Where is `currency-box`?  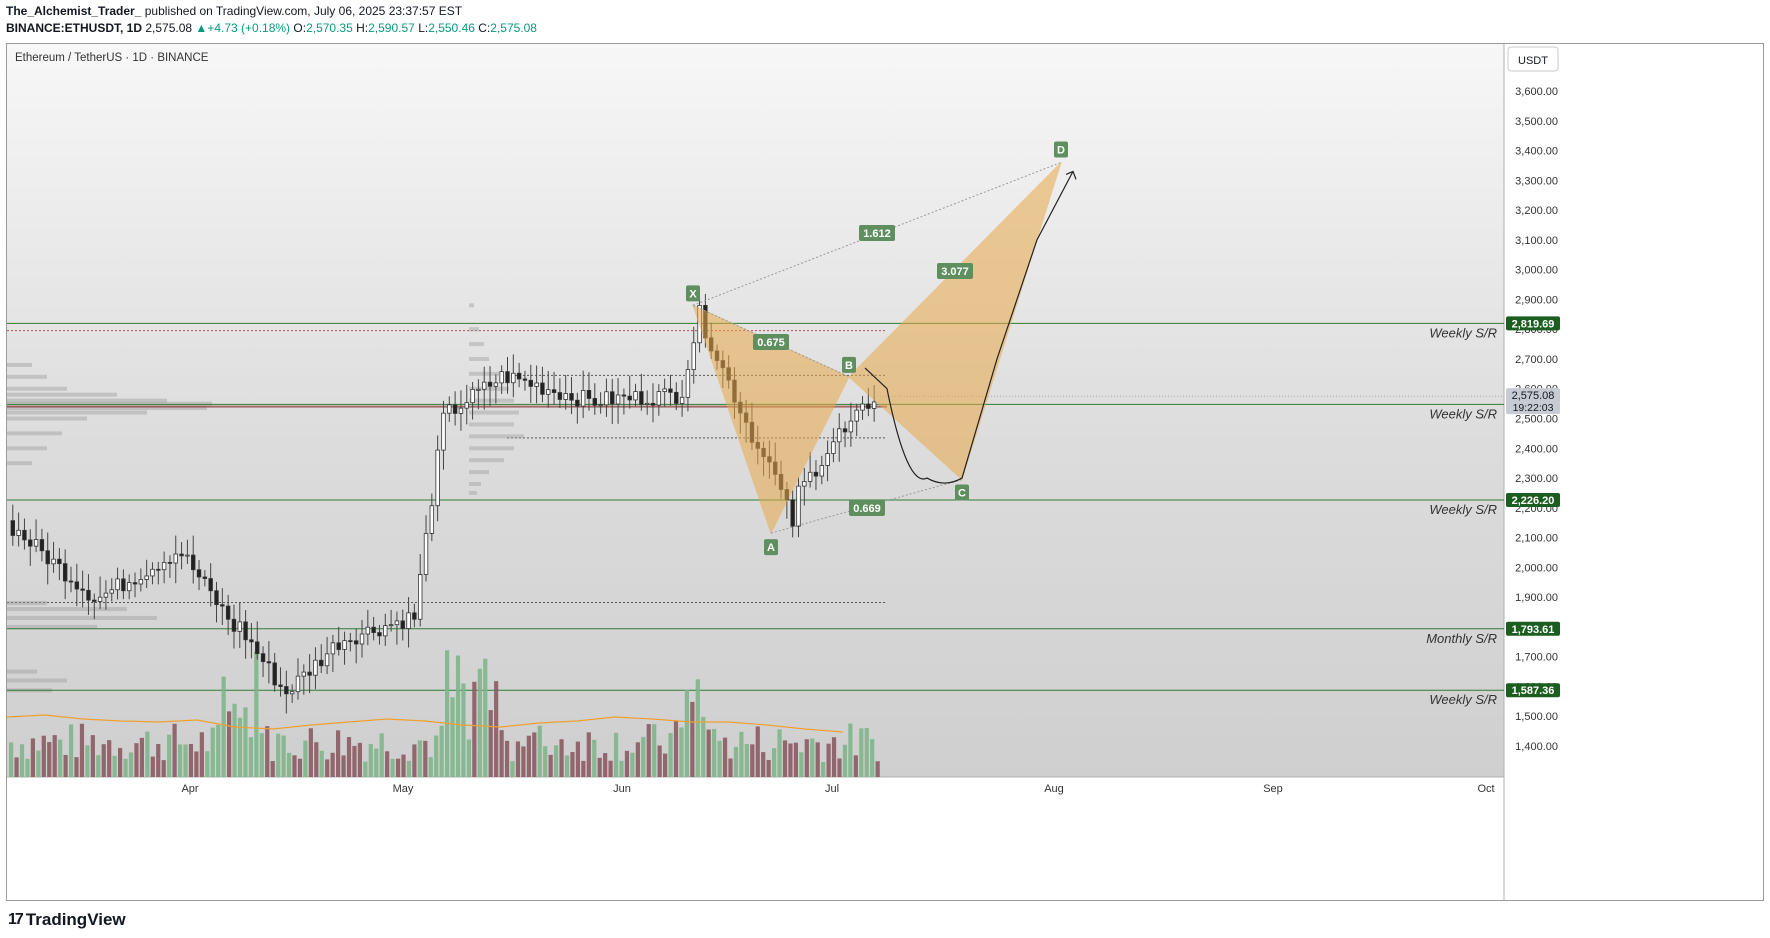 currency-box is located at coordinates (1533, 59).